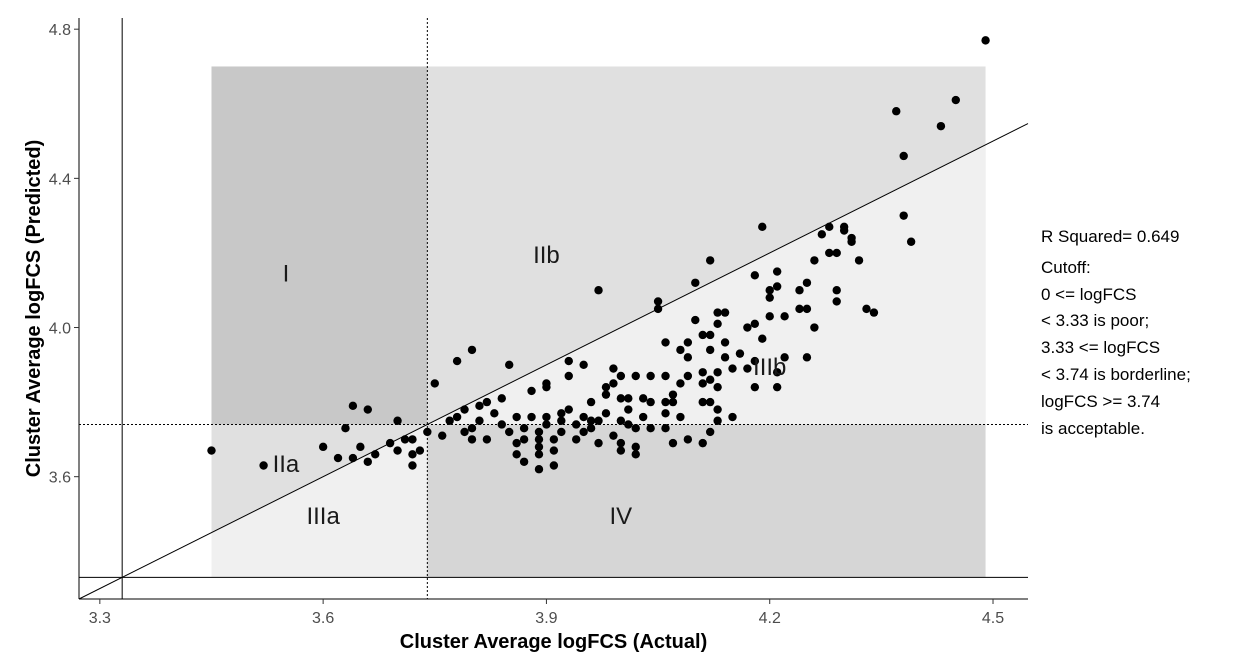  What do you see at coordinates (323, 516) in the screenshot?
I see `region-label-IIIa: IIIa` at bounding box center [323, 516].